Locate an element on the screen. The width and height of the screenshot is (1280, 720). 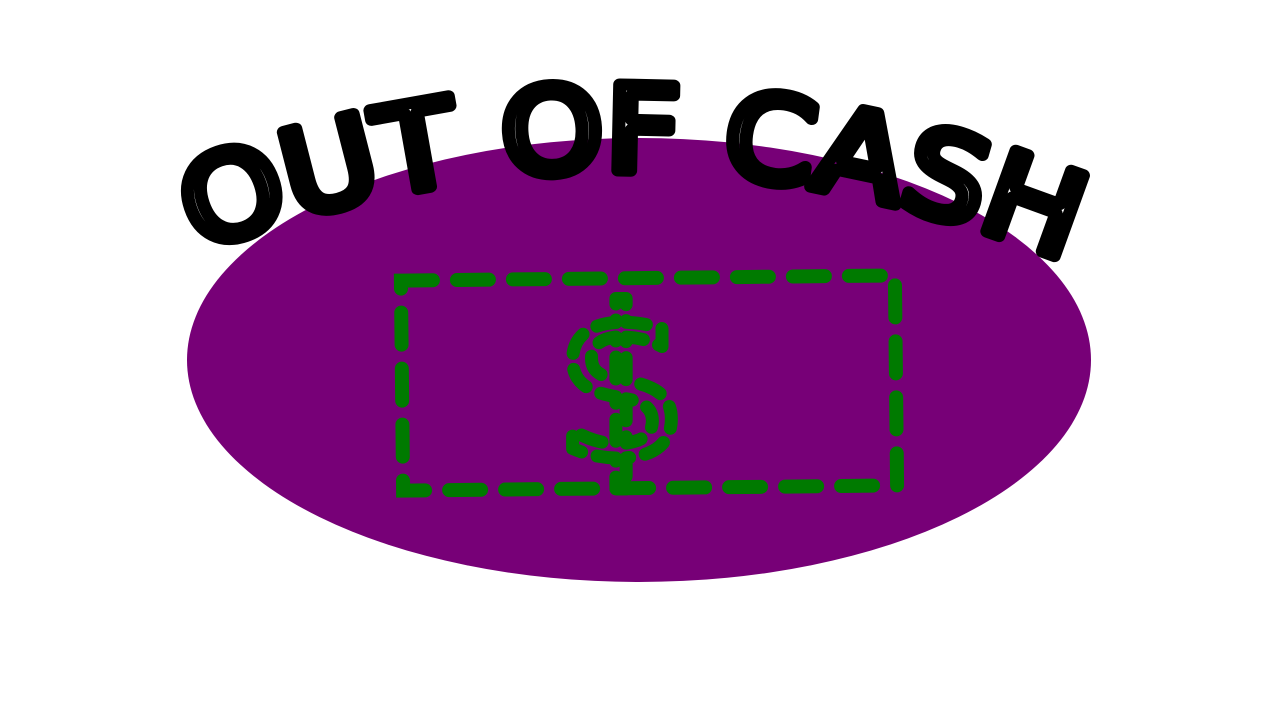
banknote is located at coordinates (649, 383).